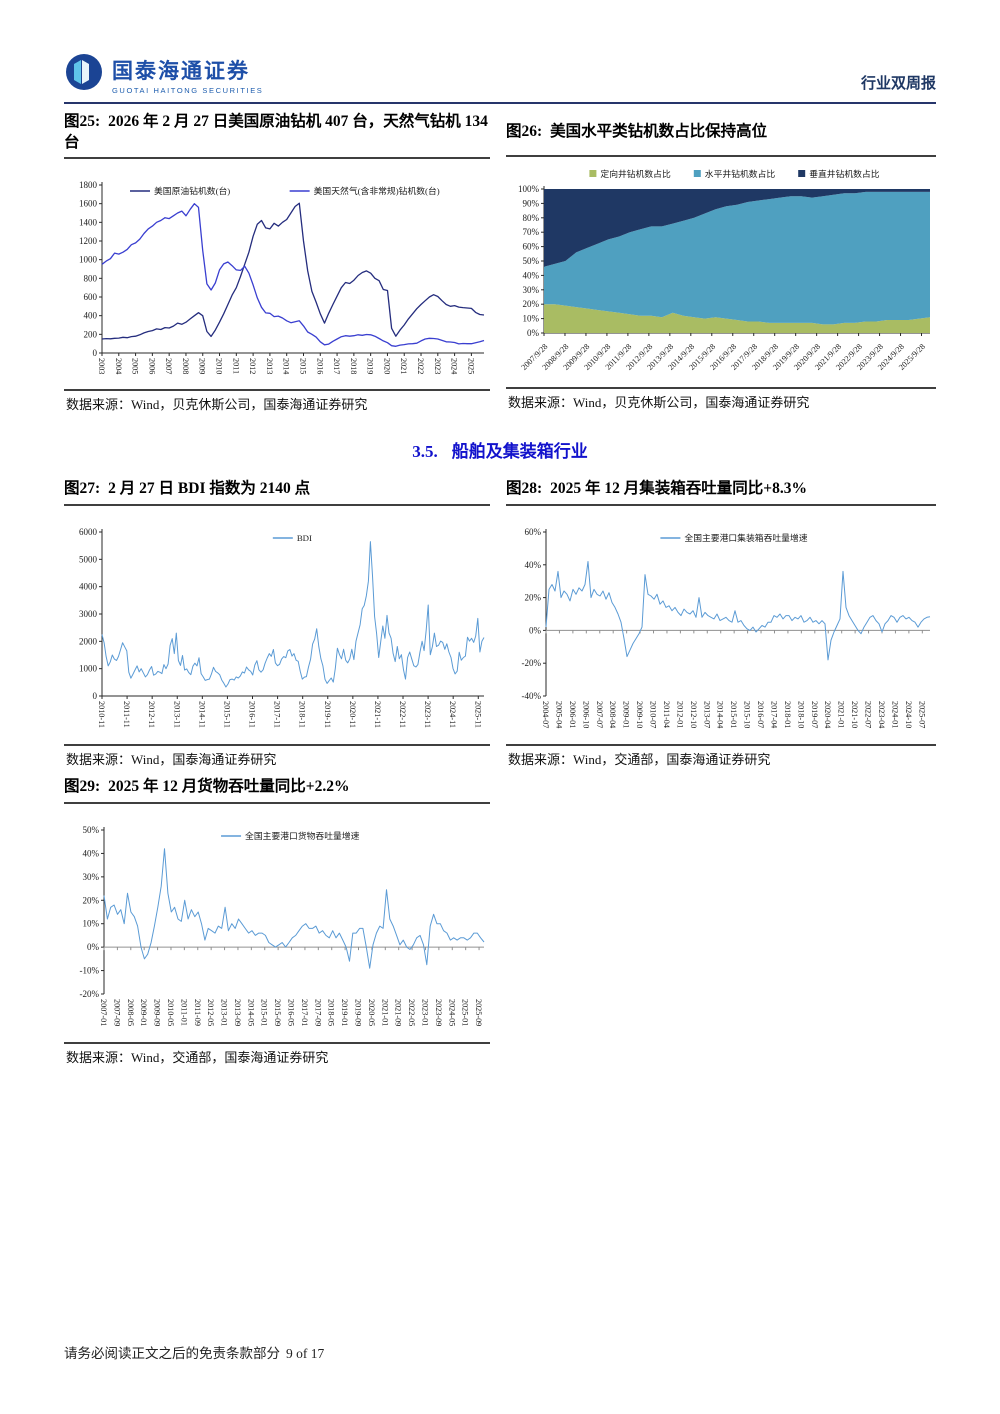  Describe the element at coordinates (921, 714) in the screenshot. I see `svg-text: 2025-07` at that location.